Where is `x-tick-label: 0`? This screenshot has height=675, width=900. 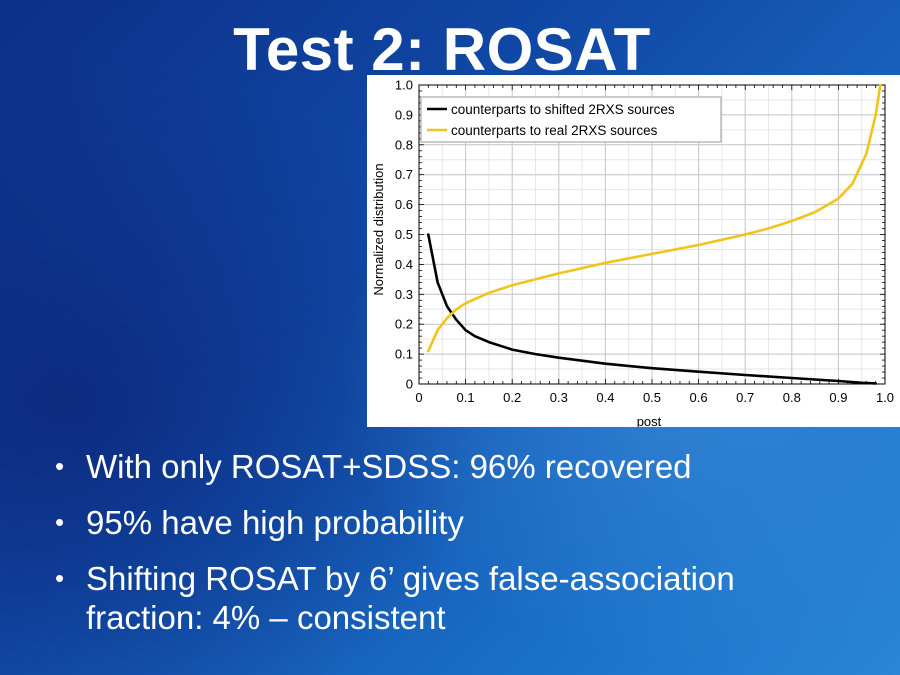 x-tick-label: 0 is located at coordinates (418, 397).